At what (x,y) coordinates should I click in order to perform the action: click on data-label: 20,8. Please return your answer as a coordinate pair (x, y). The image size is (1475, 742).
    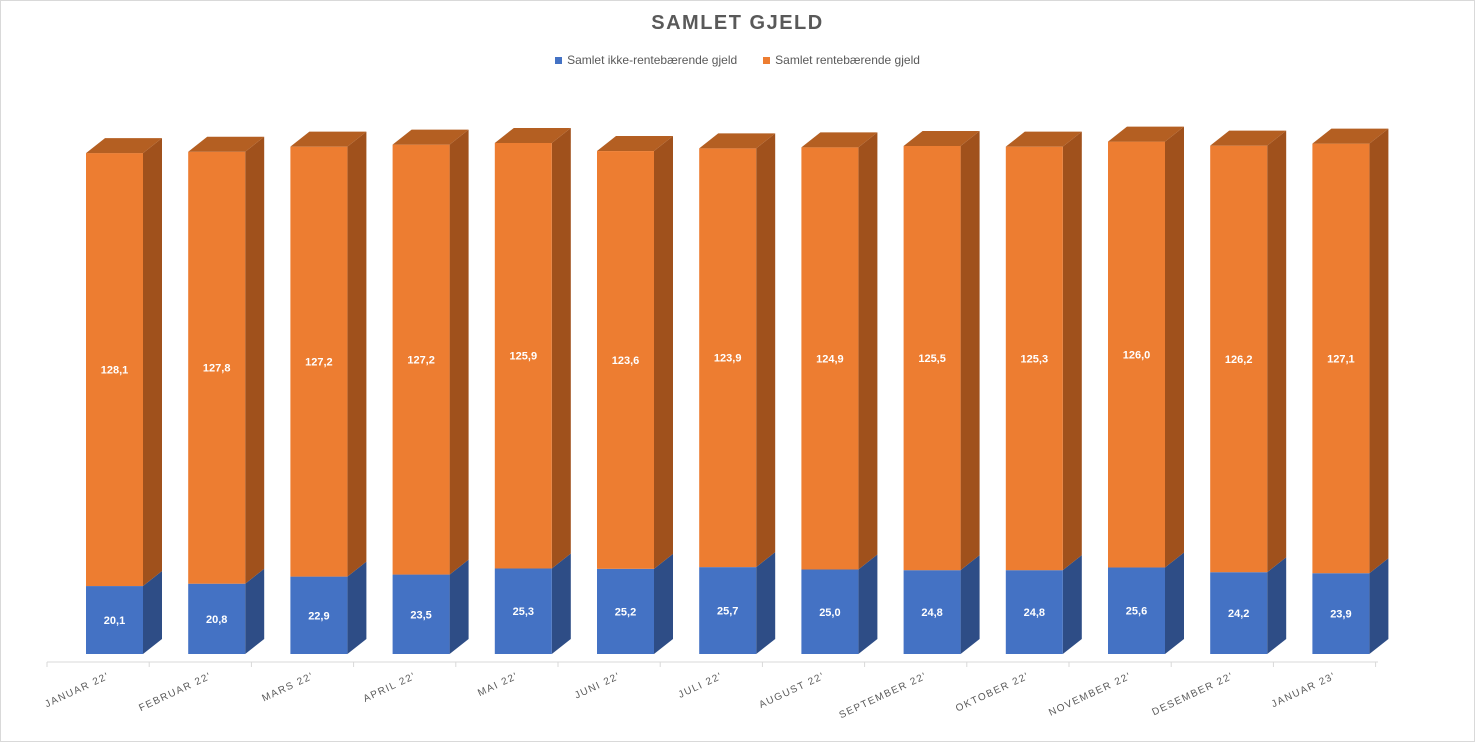
    Looking at the image, I should click on (216, 620).